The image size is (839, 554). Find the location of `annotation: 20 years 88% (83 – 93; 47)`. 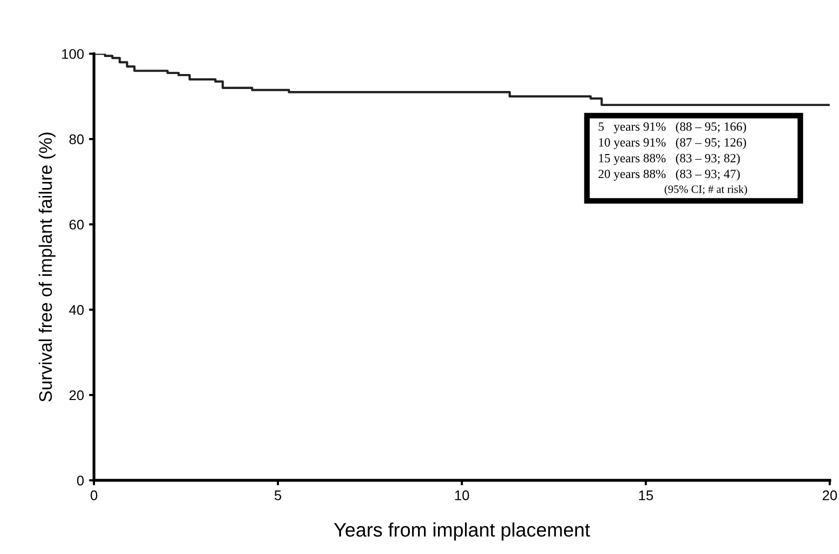

annotation: 20 years 88% (83 – 93; 47) is located at coordinates (669, 175).